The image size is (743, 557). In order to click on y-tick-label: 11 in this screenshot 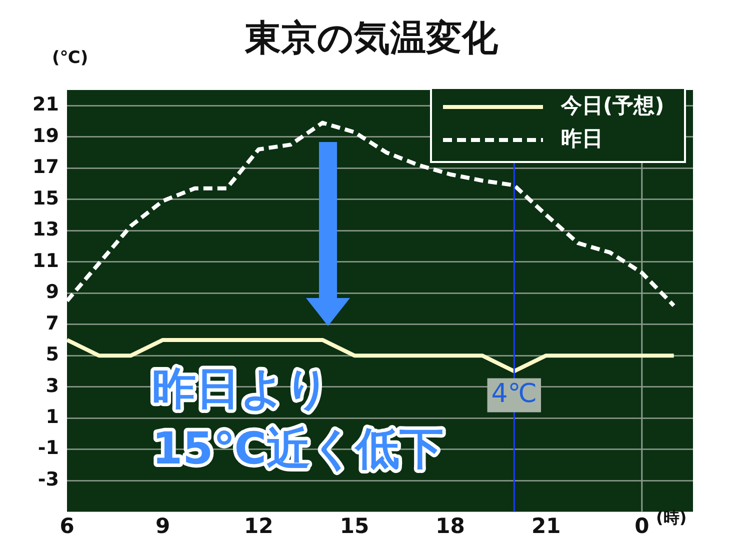, I will do `click(45, 261)`.